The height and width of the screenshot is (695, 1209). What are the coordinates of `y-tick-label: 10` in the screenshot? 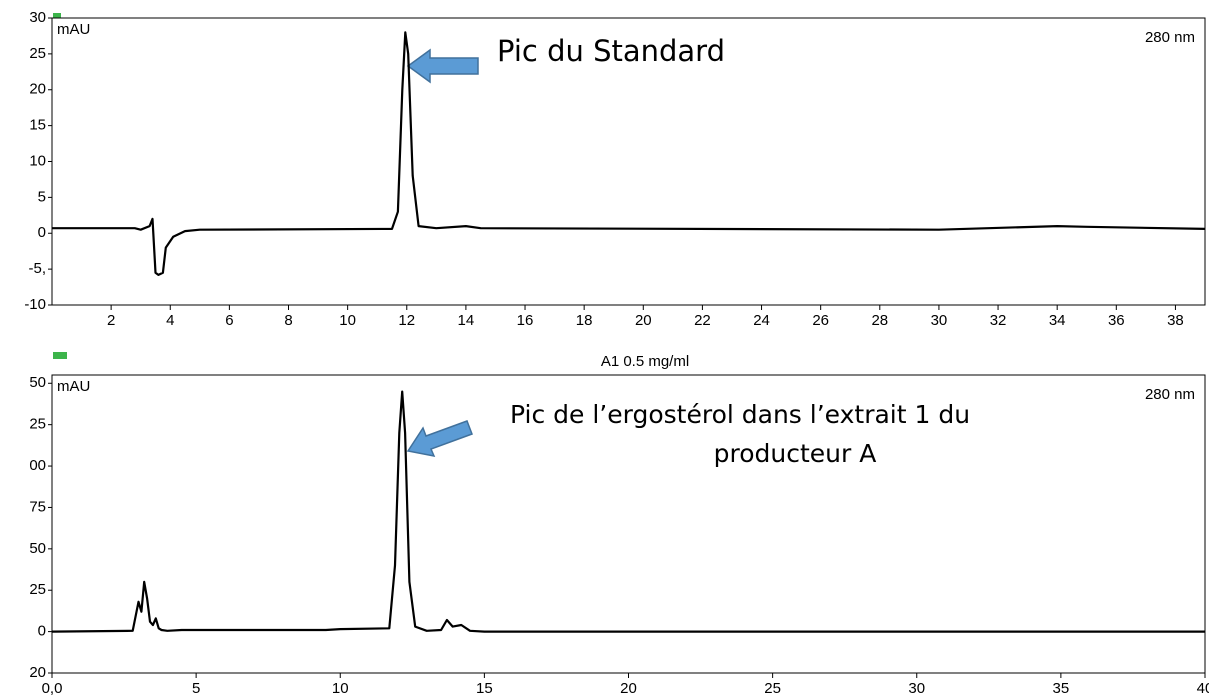 It's located at (37, 160).